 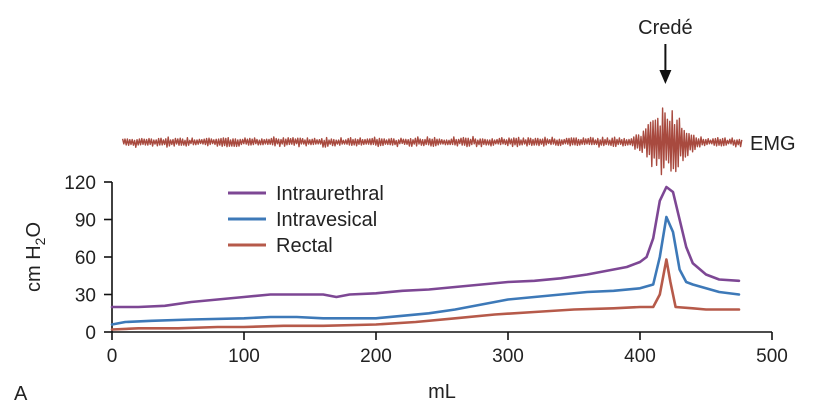 What do you see at coordinates (508, 356) in the screenshot?
I see `x-tick-label: 300` at bounding box center [508, 356].